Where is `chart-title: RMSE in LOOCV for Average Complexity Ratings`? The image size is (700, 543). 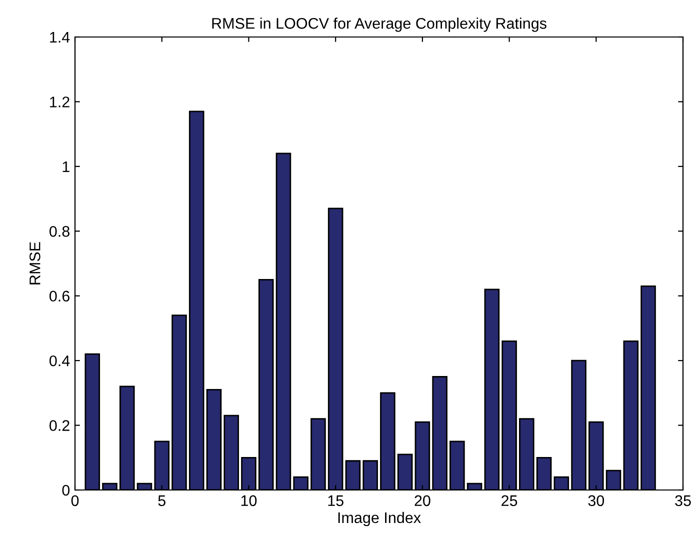 chart-title: RMSE in LOOCV for Average Complexity Ratings is located at coordinates (379, 25).